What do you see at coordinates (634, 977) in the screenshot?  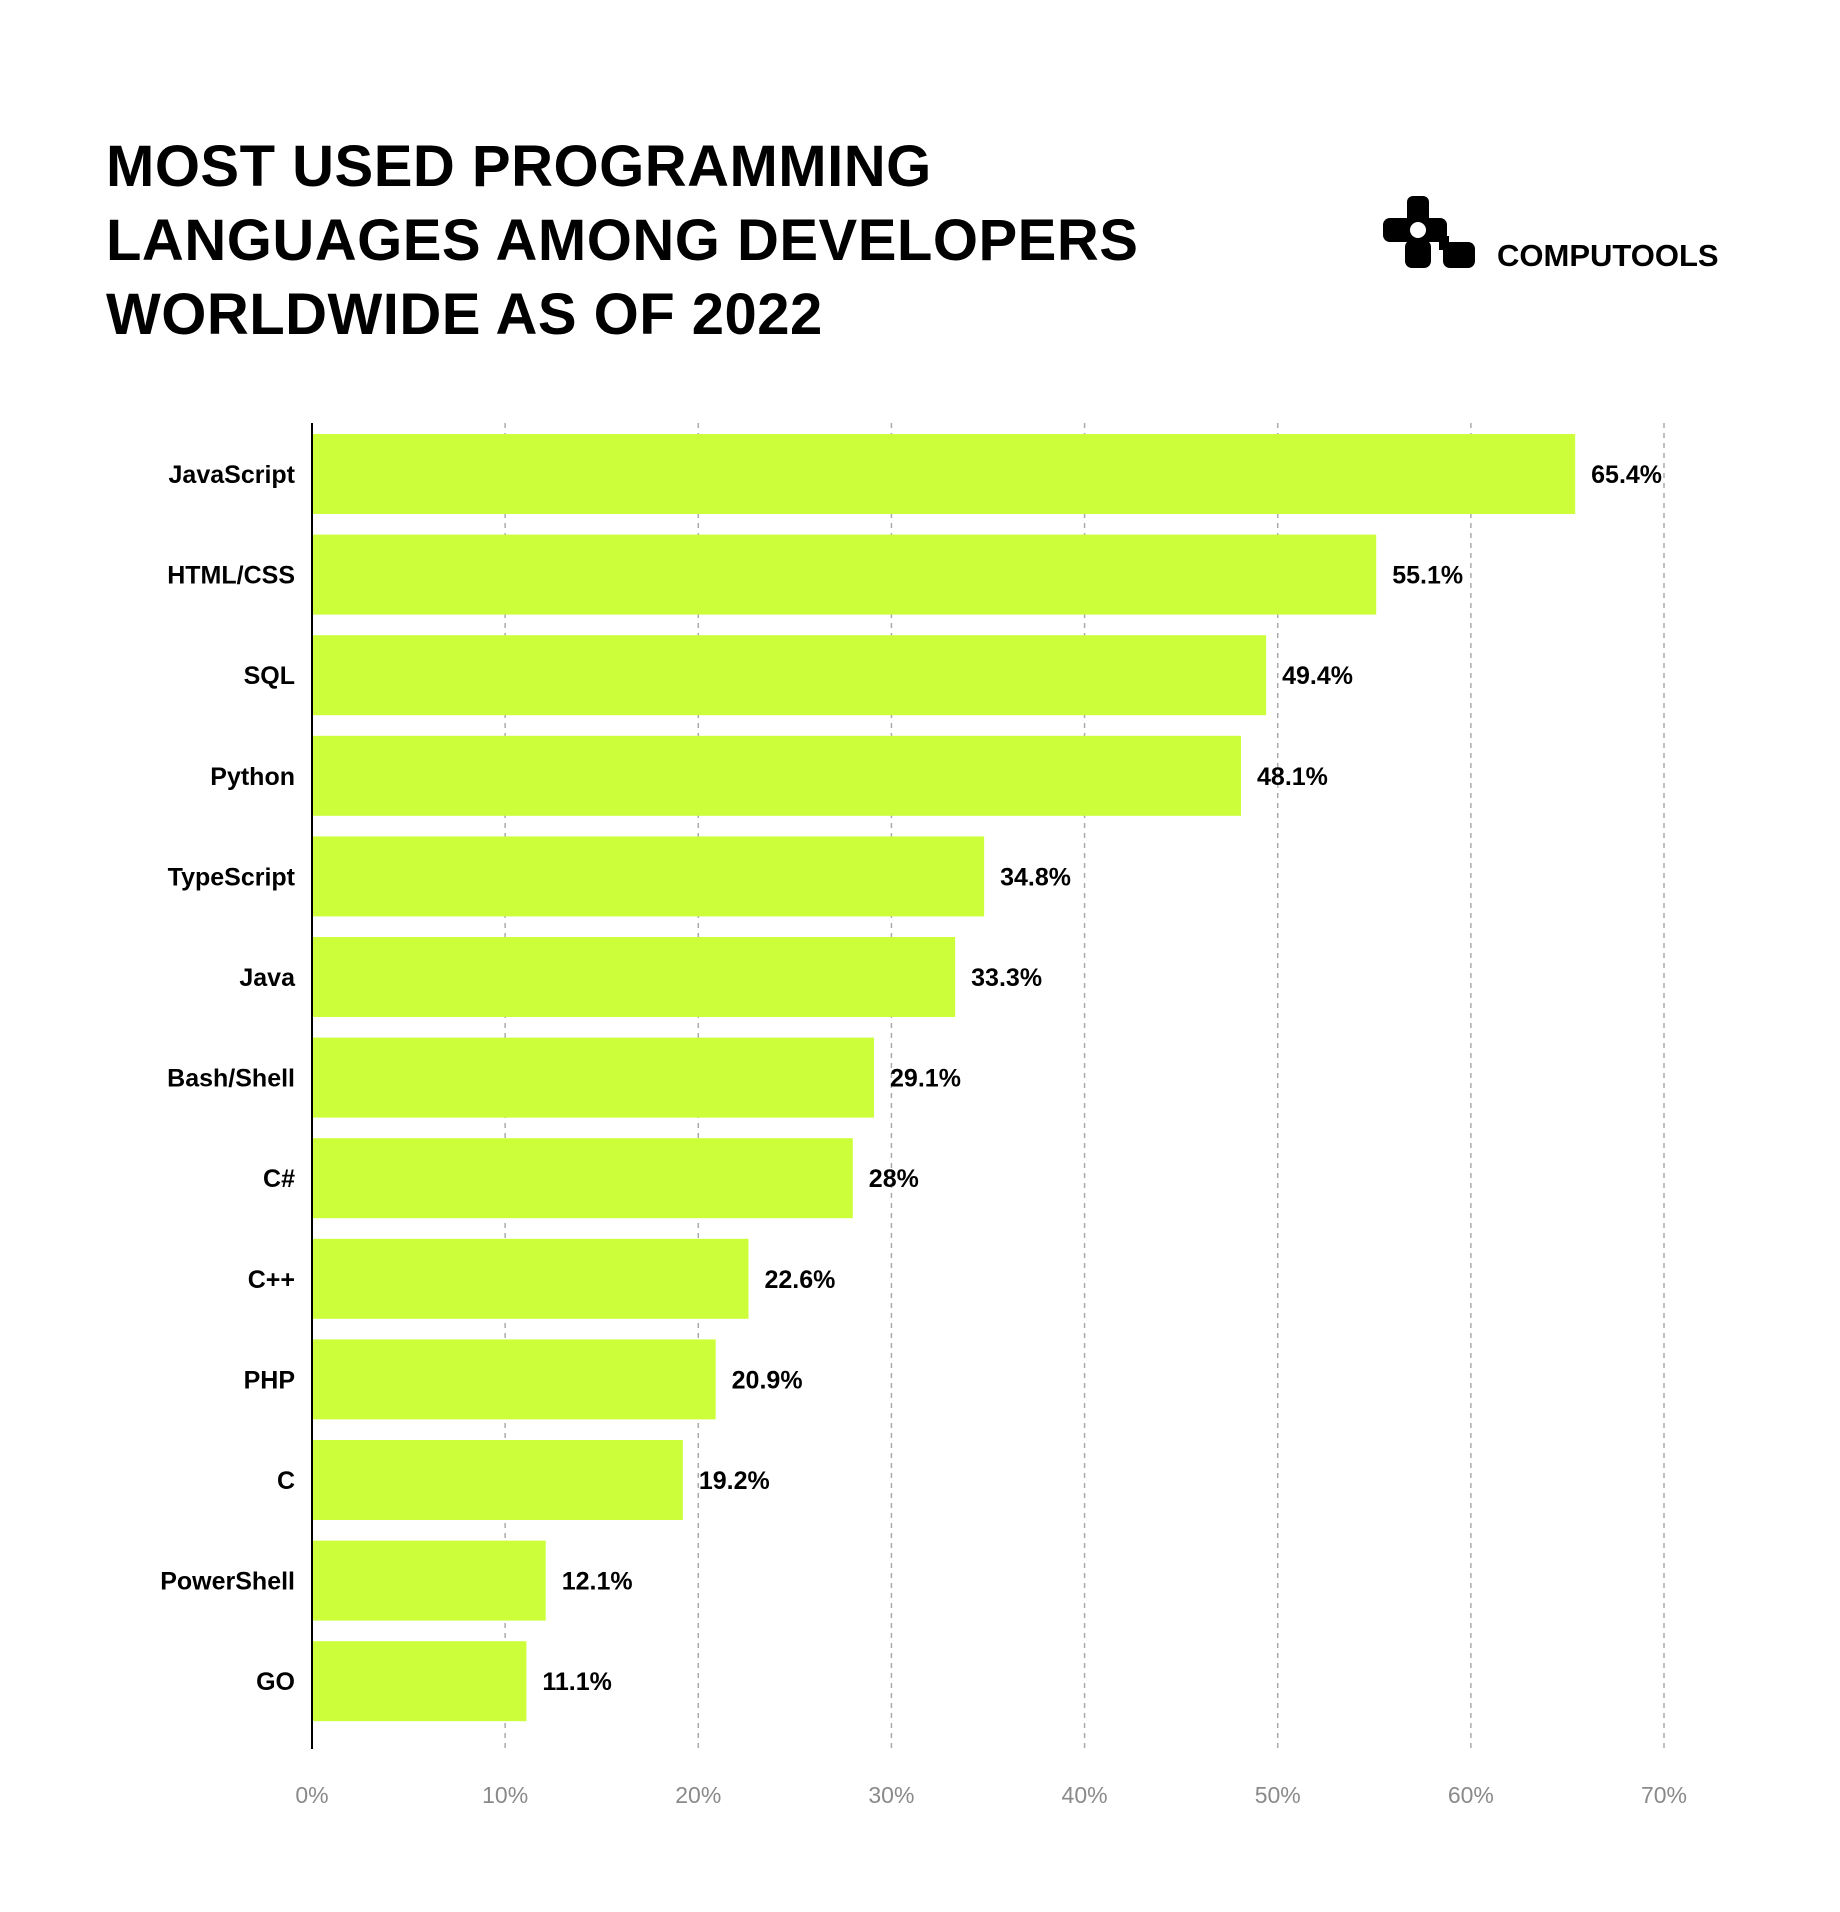 I see `bar-java` at bounding box center [634, 977].